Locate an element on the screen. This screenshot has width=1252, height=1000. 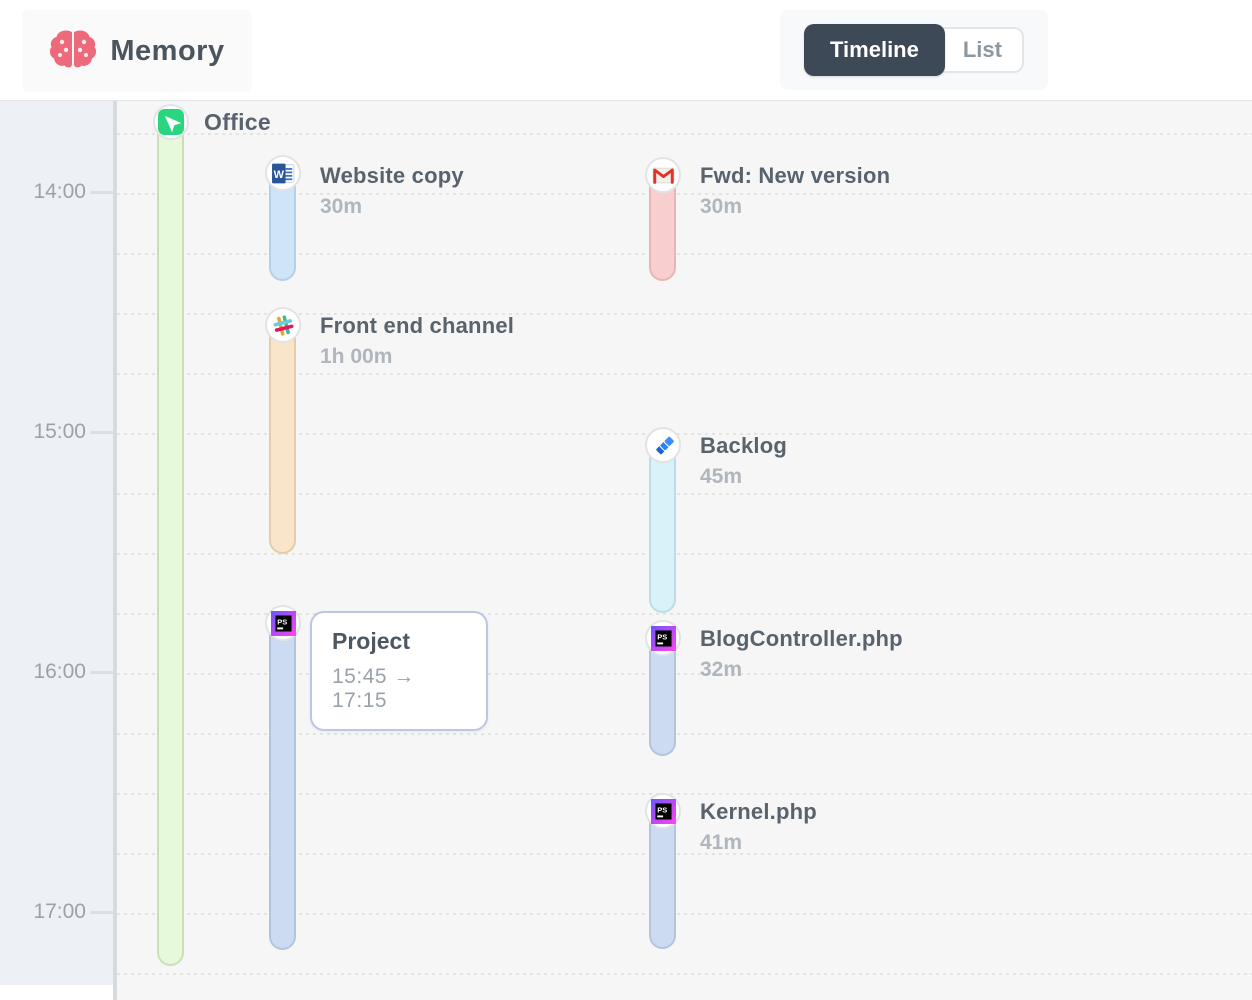
office-tracker-icon is located at coordinates (171, 122).